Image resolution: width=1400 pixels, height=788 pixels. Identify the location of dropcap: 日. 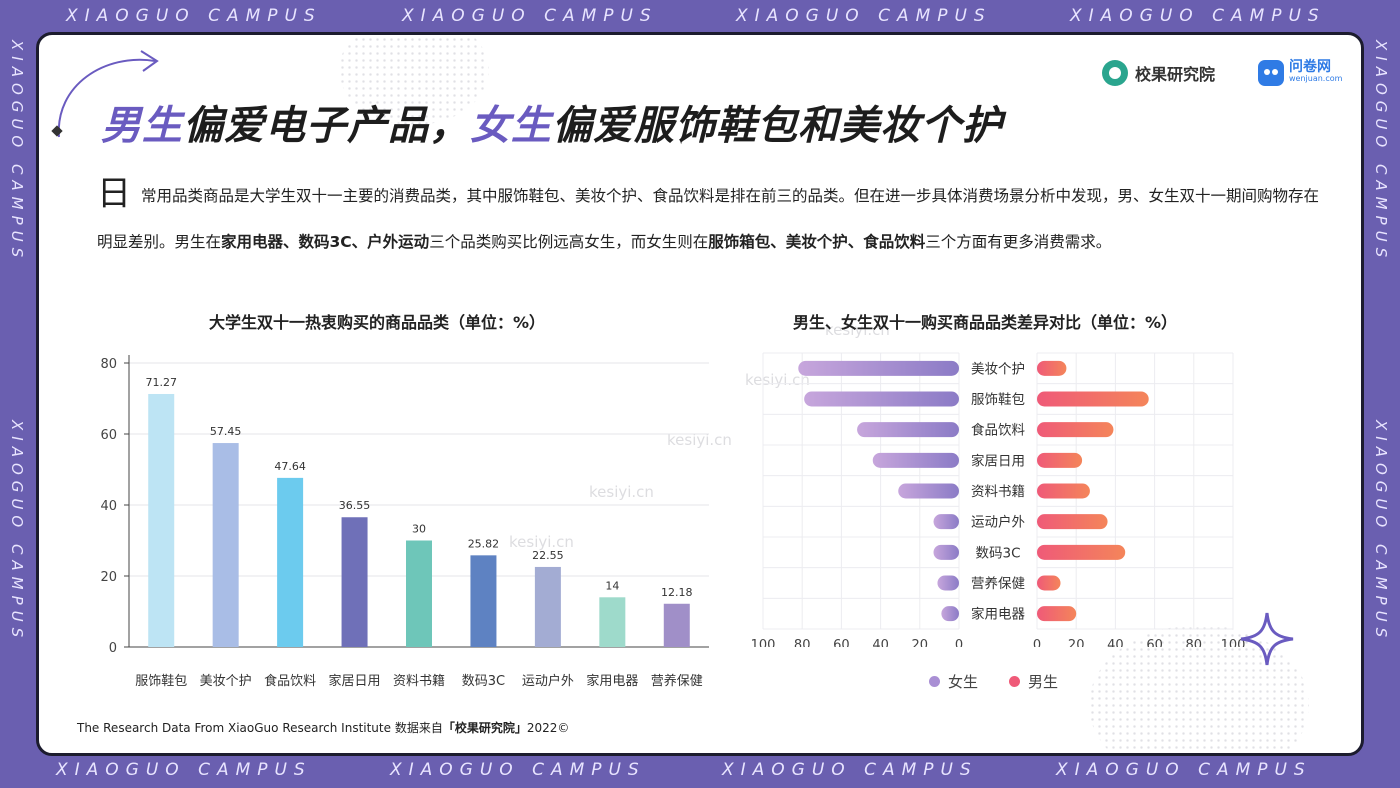
(114, 194).